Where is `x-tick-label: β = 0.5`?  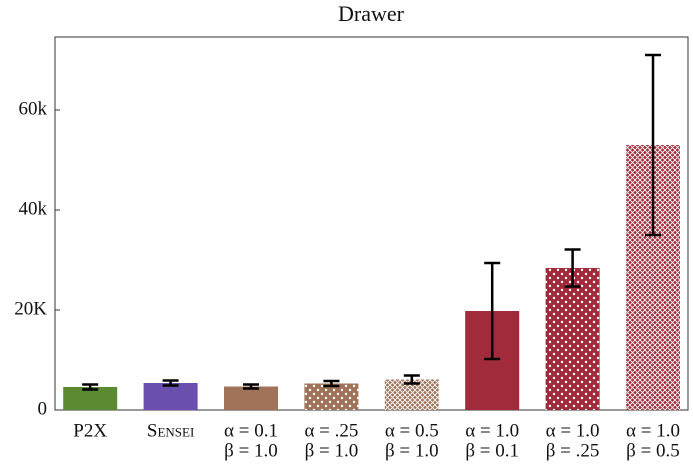 x-tick-label: β = 0.5 is located at coordinates (653, 450).